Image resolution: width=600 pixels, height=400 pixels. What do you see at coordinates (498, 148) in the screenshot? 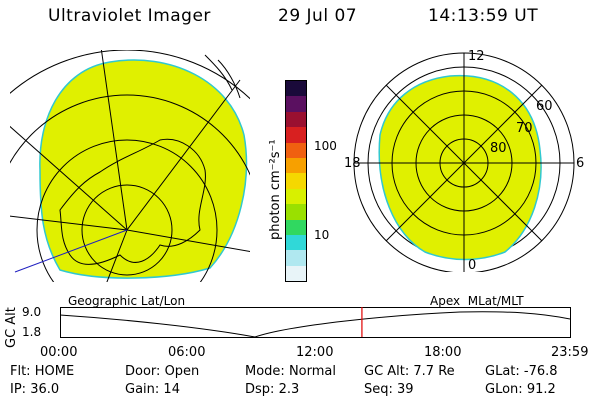
I see `lat-label-80: 80` at bounding box center [498, 148].